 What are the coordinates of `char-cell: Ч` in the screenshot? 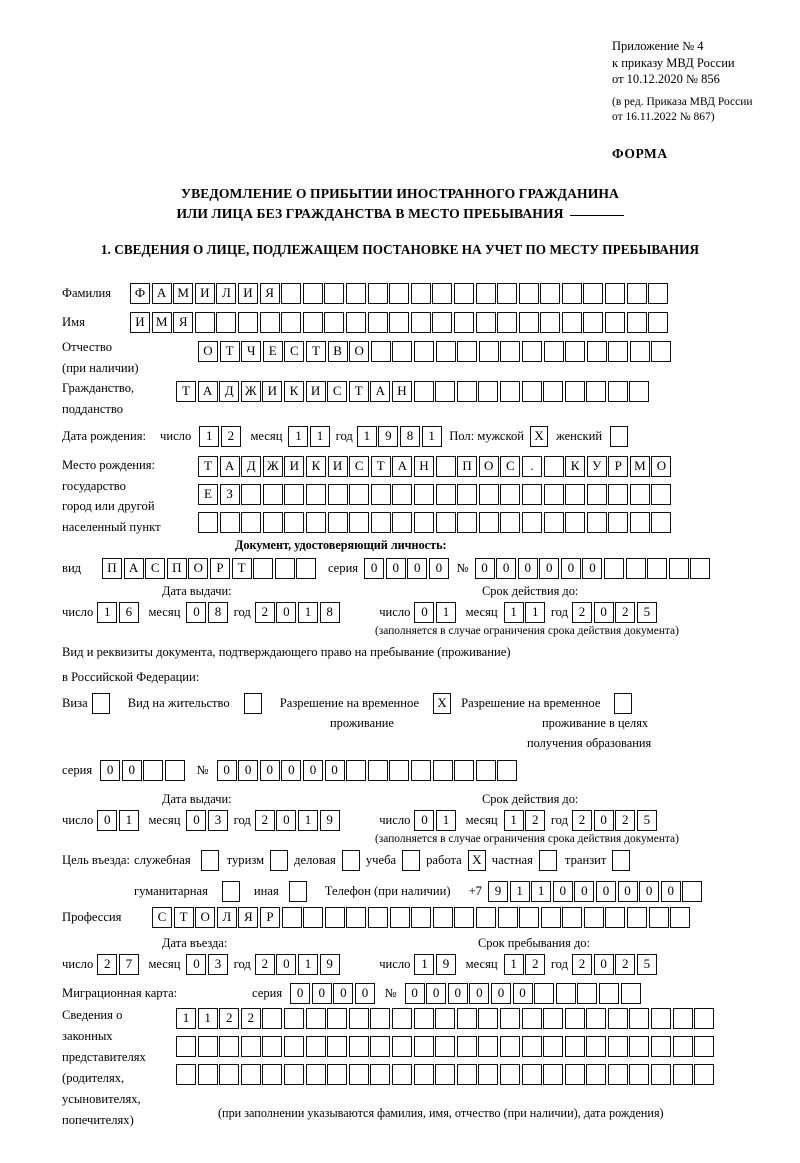 It's located at (251, 351).